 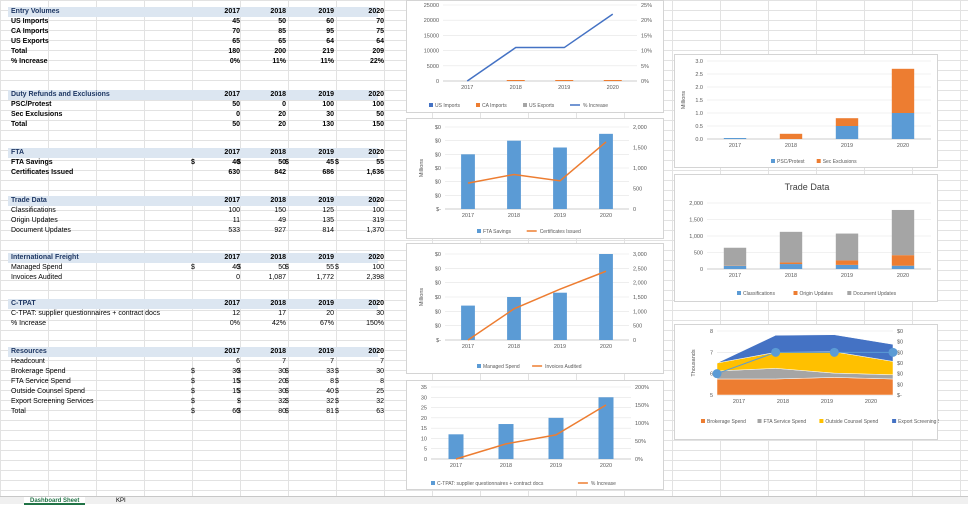 I want to click on row-label: Headcount, so click(x=28, y=362).